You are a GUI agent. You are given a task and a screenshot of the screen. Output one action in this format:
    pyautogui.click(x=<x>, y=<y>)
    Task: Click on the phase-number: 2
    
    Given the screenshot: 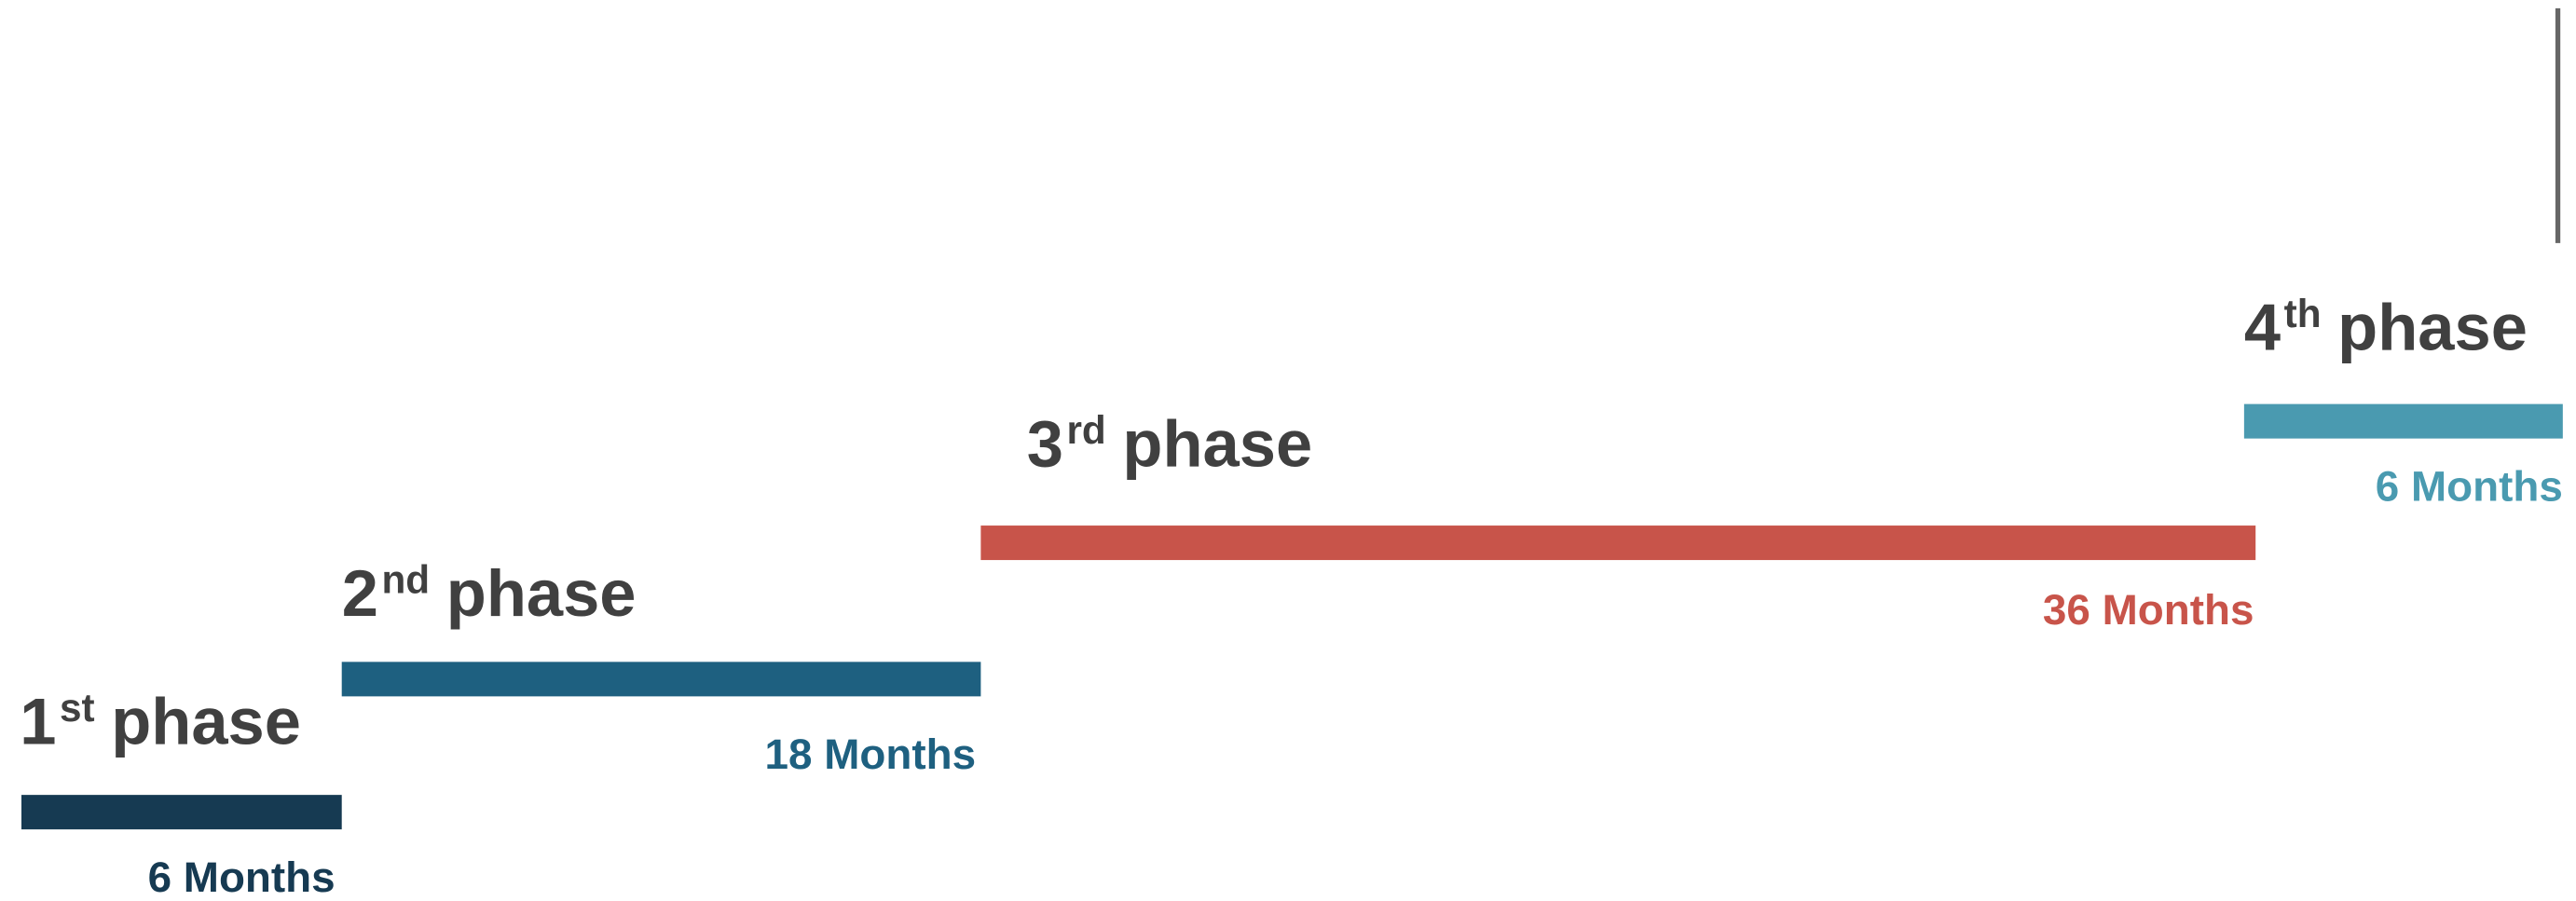 What is the action you would take?
    pyautogui.click(x=360, y=593)
    